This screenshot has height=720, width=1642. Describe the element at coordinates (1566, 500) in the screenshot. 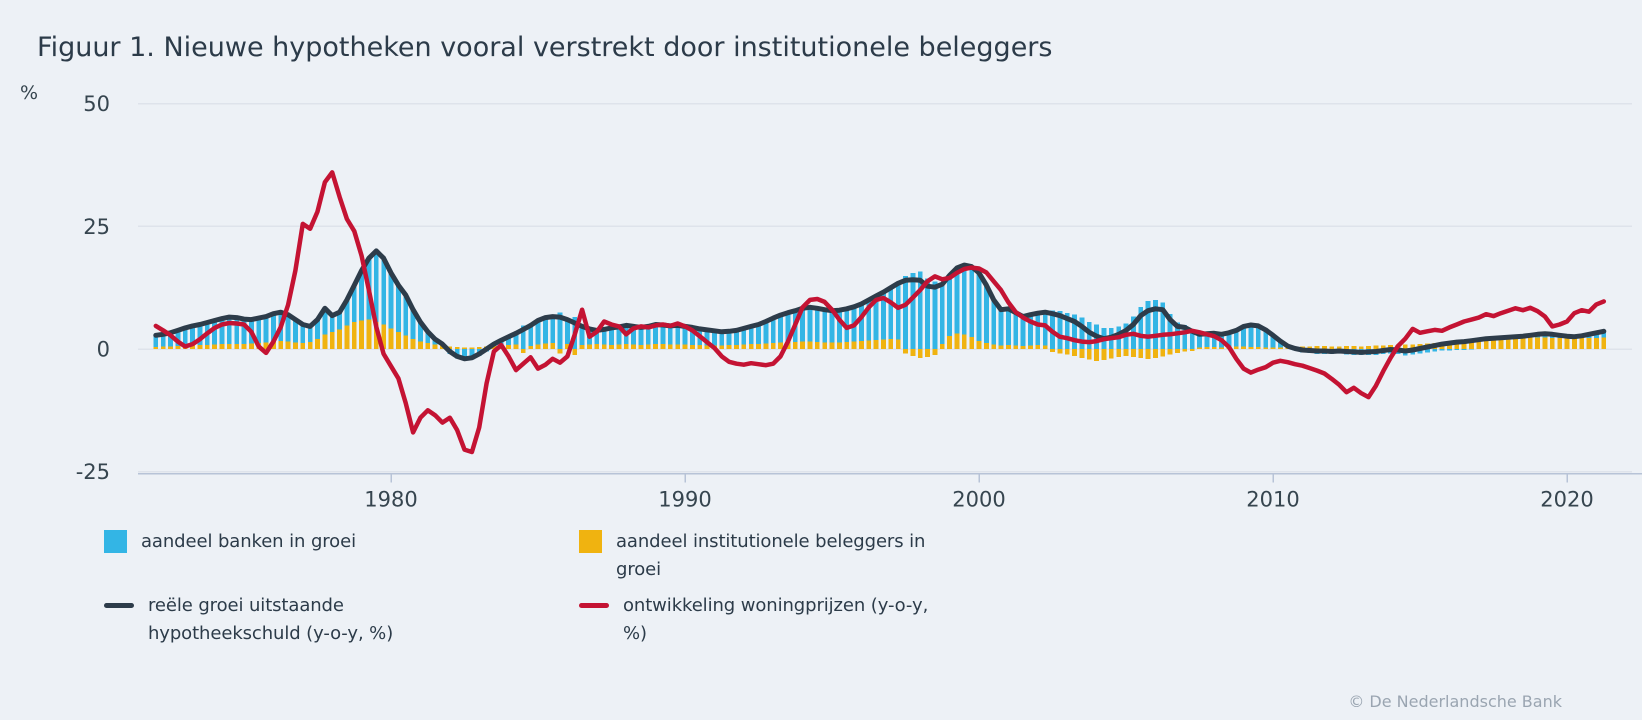

I see `svg-text: 2020` at that location.